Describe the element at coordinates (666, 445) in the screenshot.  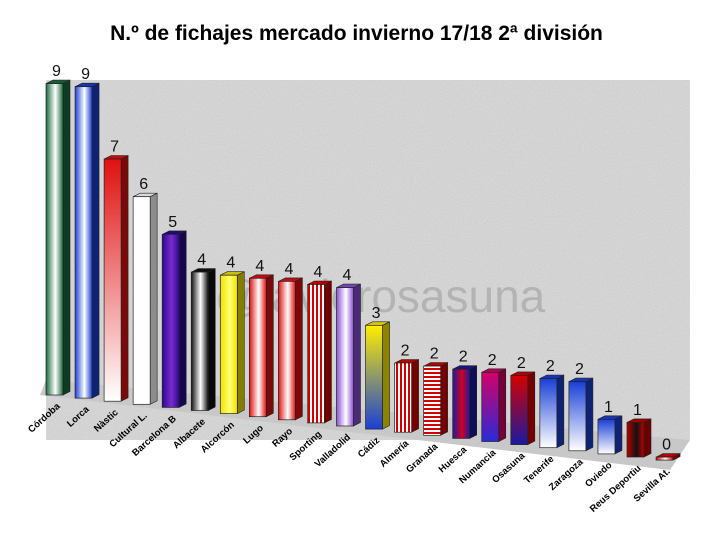
I see `value-label: 0` at that location.